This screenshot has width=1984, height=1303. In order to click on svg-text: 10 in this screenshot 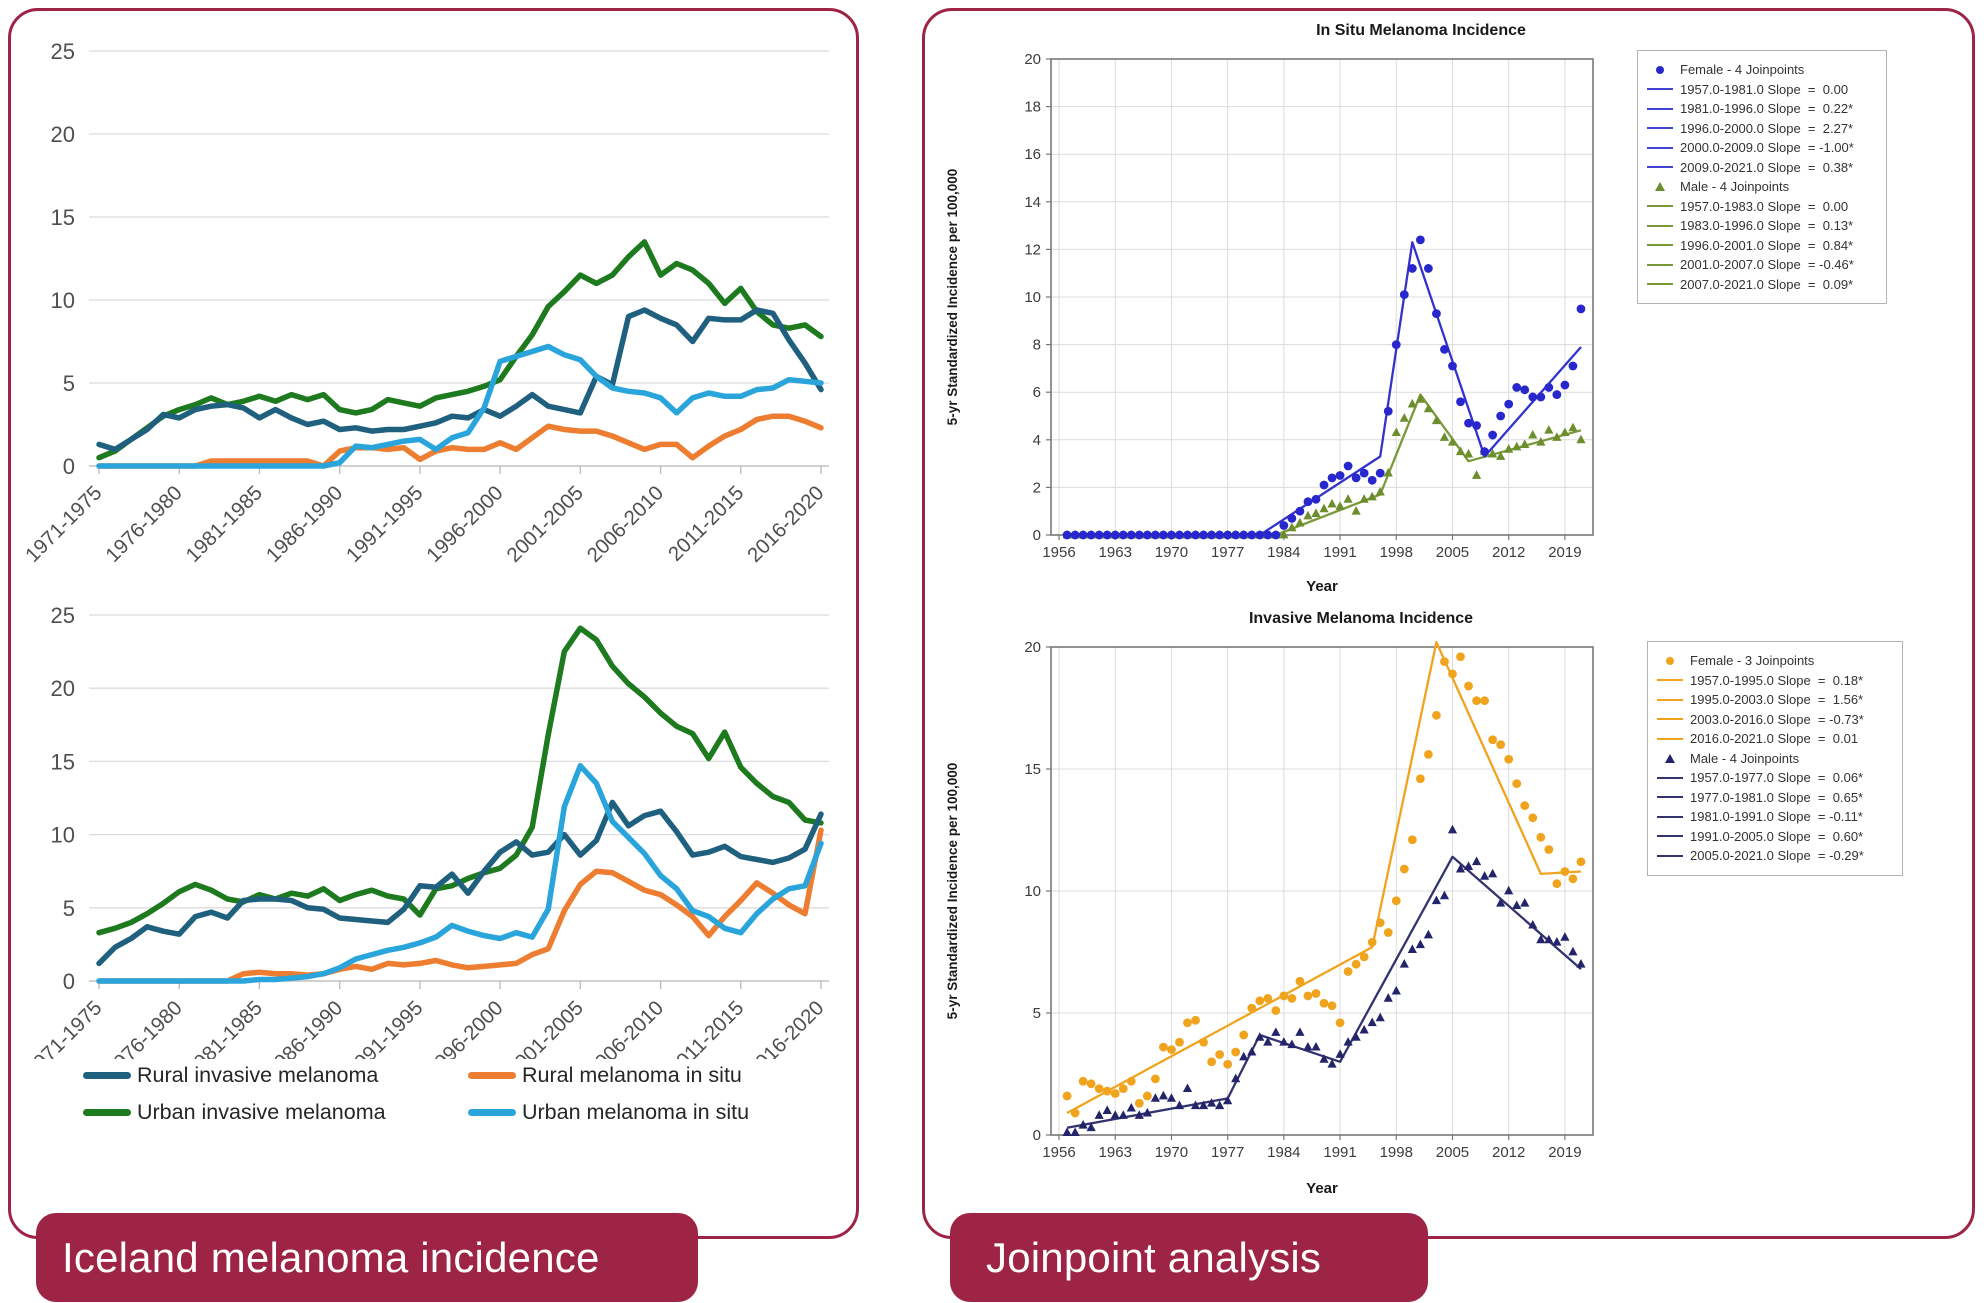, I will do `click(63, 835)`.